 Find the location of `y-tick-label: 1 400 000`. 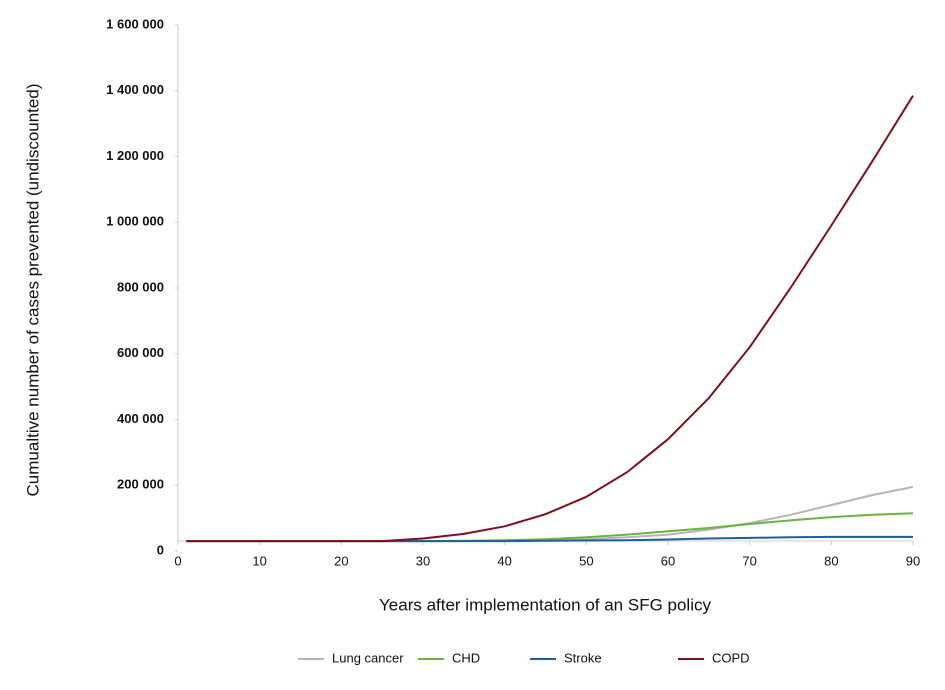

y-tick-label: 1 400 000 is located at coordinates (135, 89).